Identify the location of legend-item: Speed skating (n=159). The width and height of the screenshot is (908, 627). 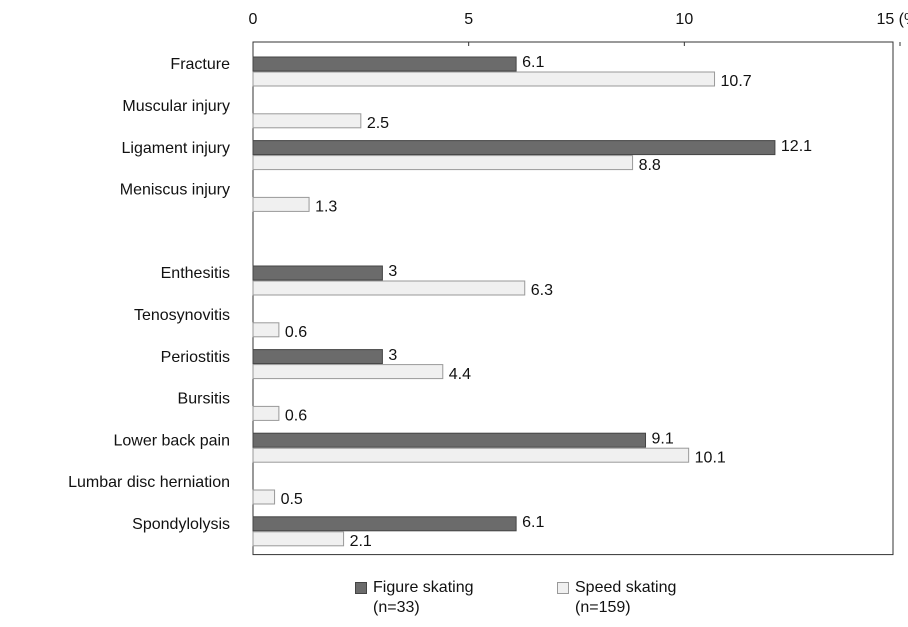
(631, 598).